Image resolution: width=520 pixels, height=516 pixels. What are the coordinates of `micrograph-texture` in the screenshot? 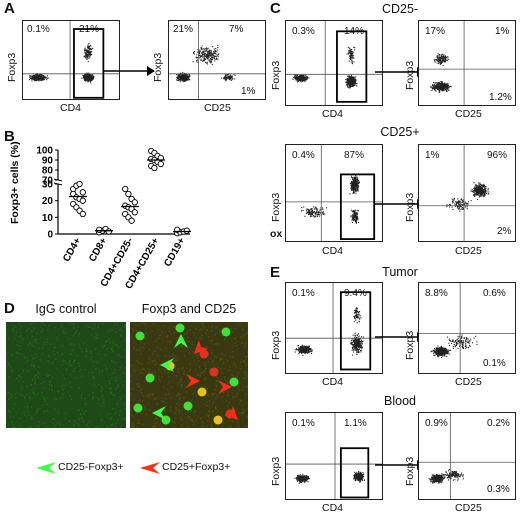 It's located at (66, 375).